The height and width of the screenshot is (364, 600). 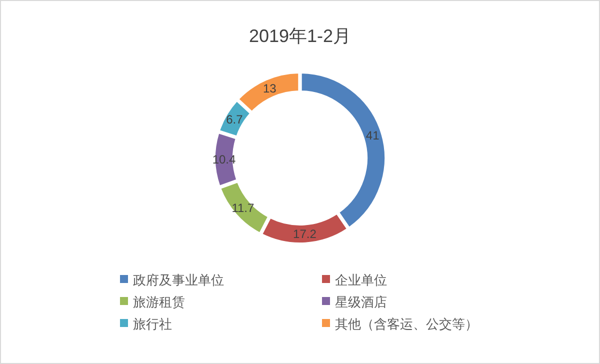 I want to click on data-label: 41, so click(x=373, y=135).